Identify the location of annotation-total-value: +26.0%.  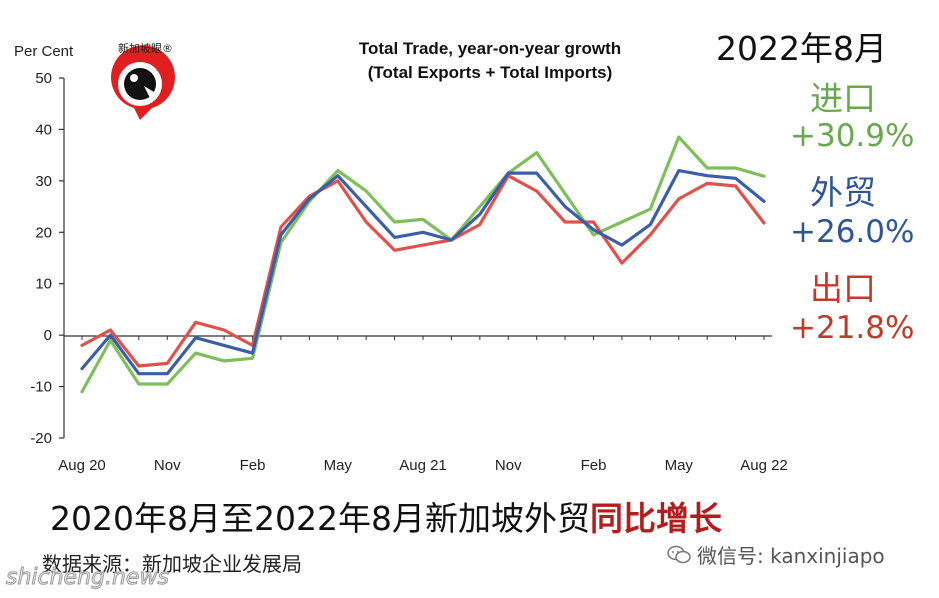
(852, 232).